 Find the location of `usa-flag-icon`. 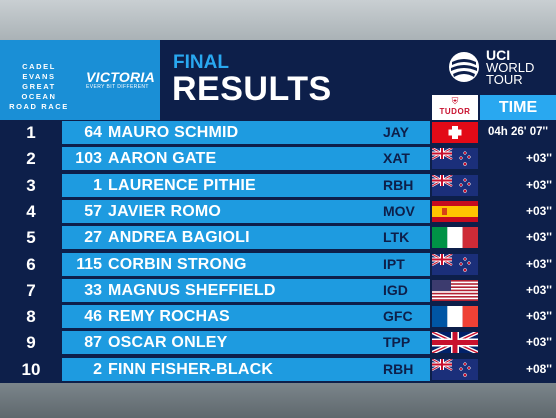

usa-flag-icon is located at coordinates (455, 290).